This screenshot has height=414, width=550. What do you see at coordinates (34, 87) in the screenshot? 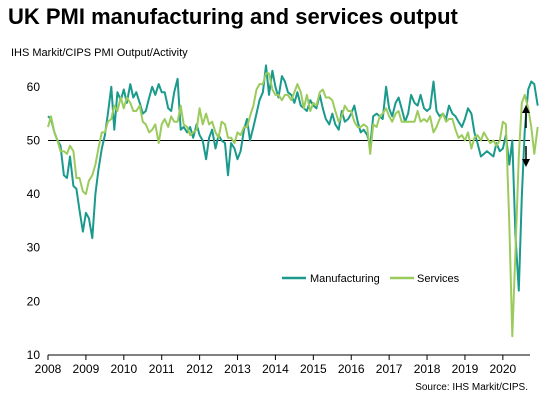
I see `y-tick-label: 60` at bounding box center [34, 87].